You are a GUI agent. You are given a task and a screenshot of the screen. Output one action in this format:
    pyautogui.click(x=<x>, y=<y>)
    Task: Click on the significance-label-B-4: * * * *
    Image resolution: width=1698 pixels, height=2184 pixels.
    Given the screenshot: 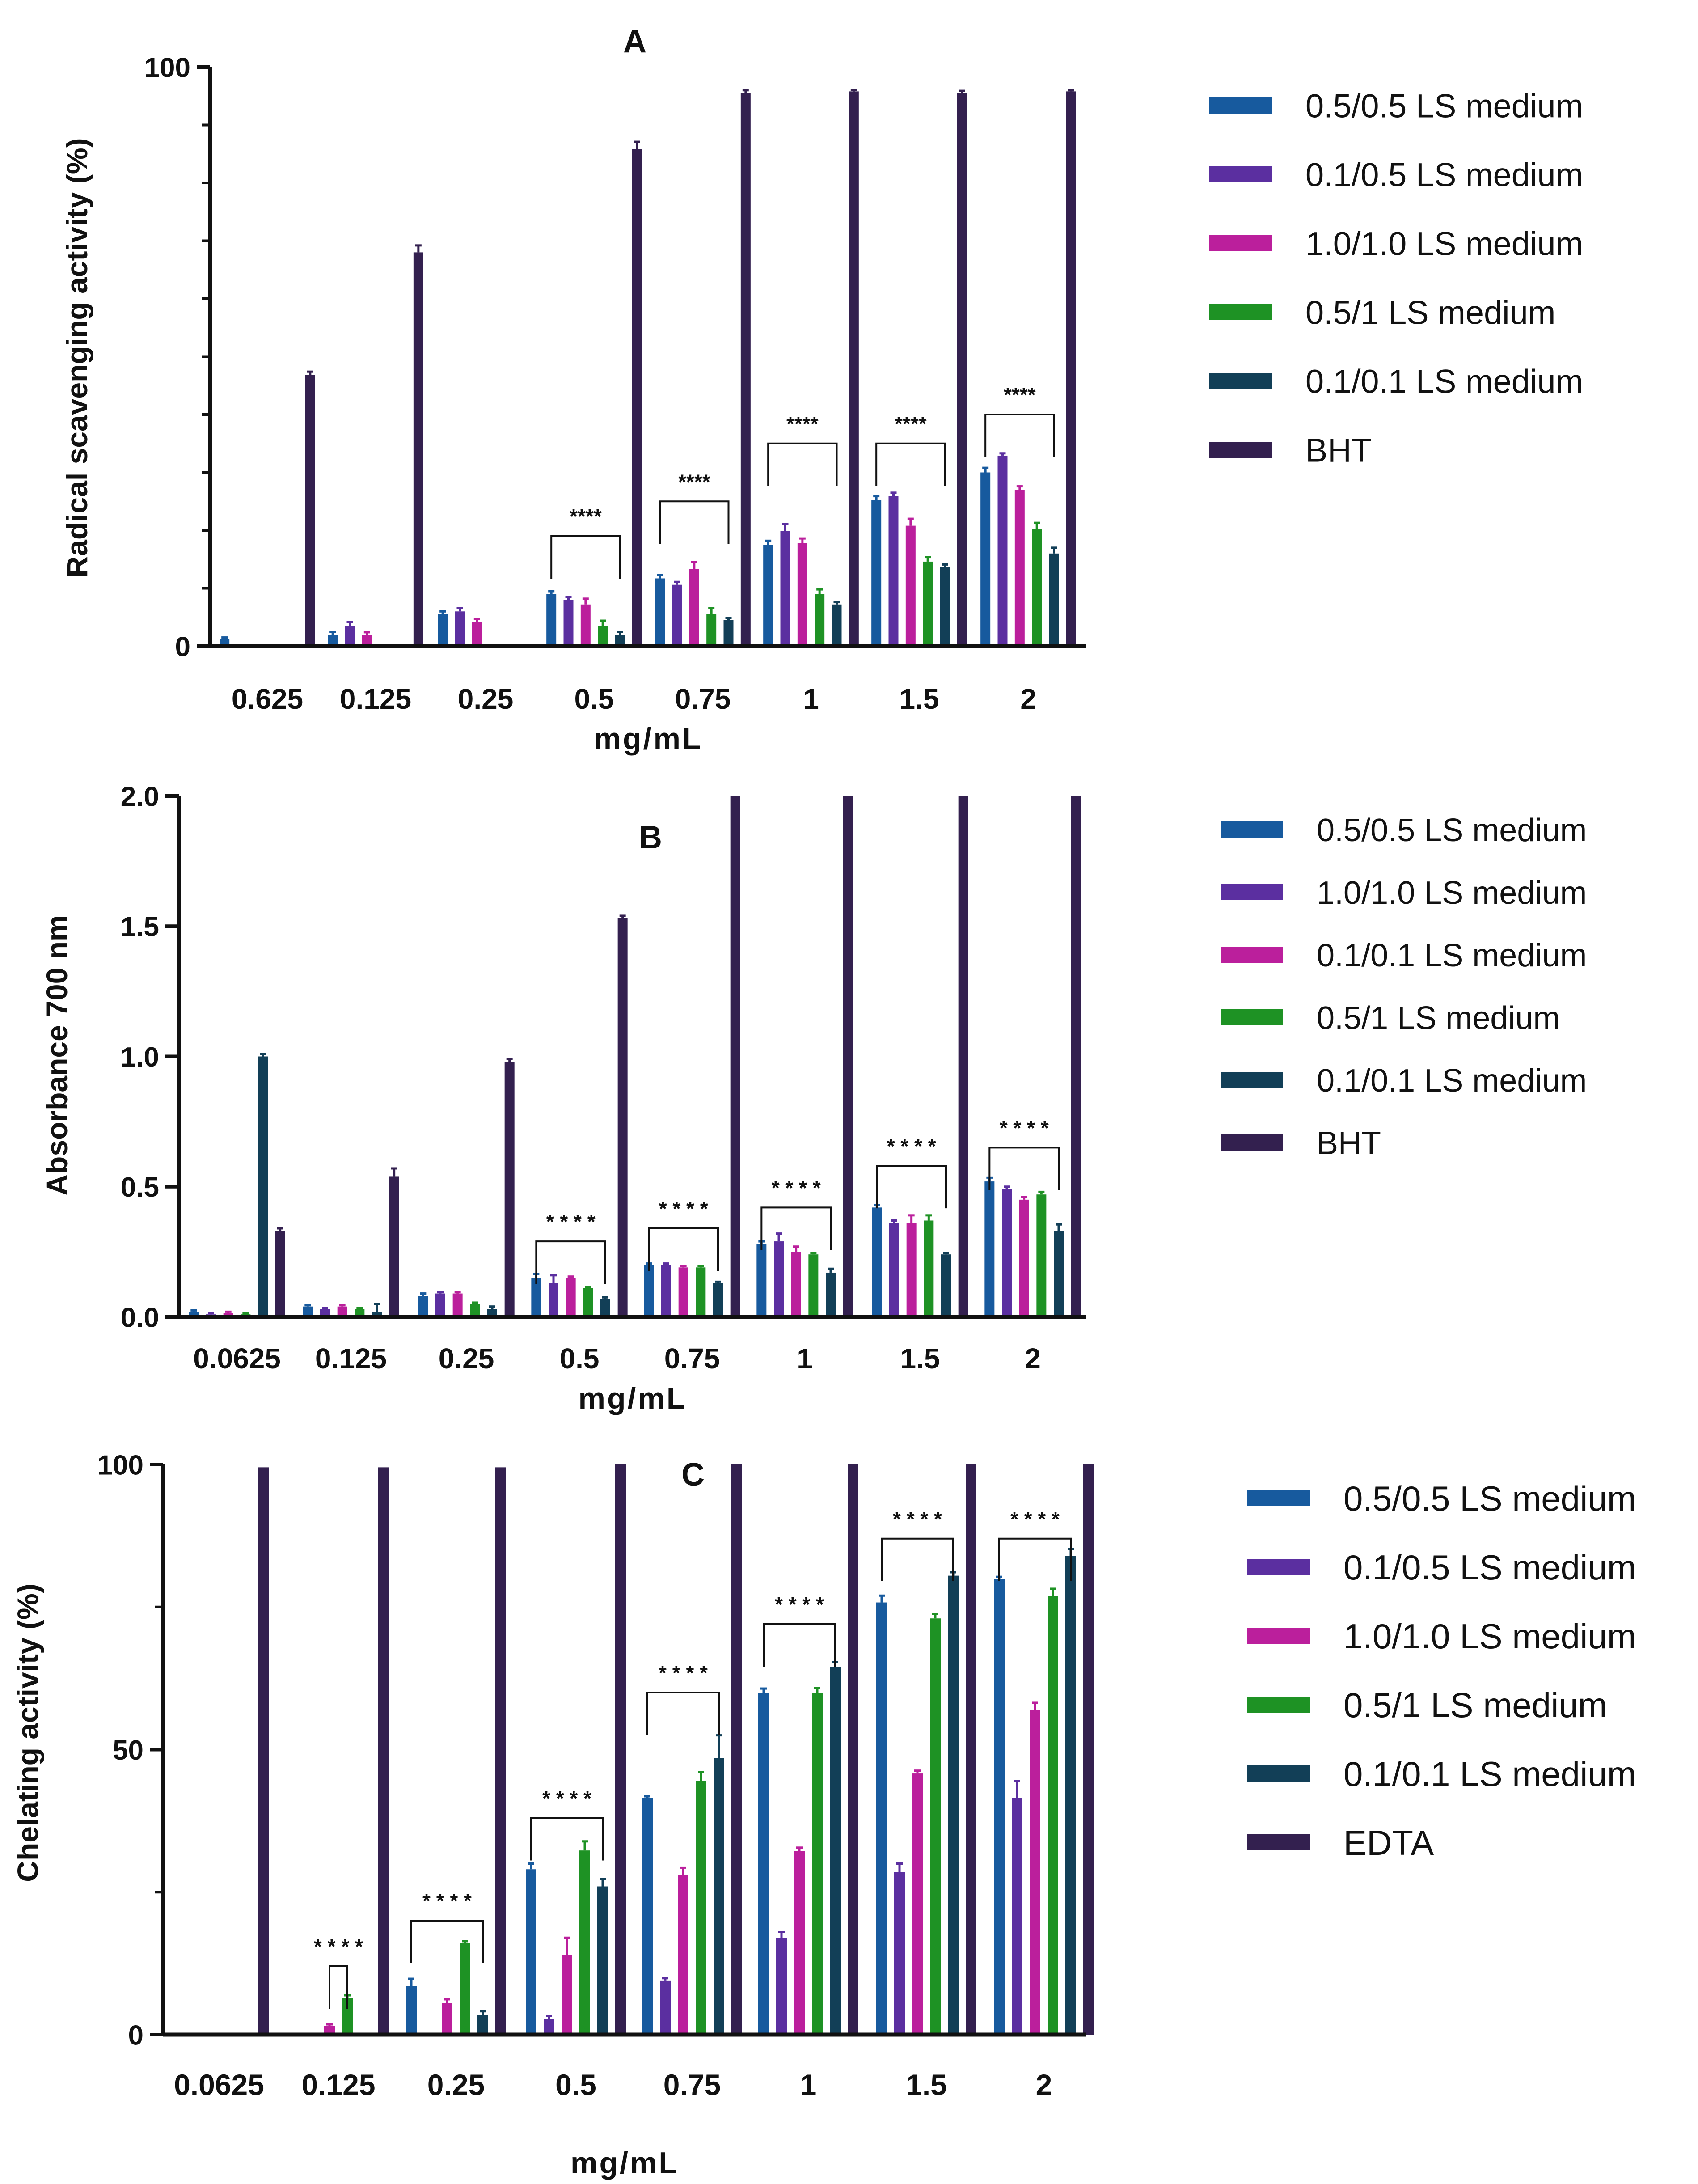 What is the action you would take?
    pyautogui.click(x=1024, y=1127)
    